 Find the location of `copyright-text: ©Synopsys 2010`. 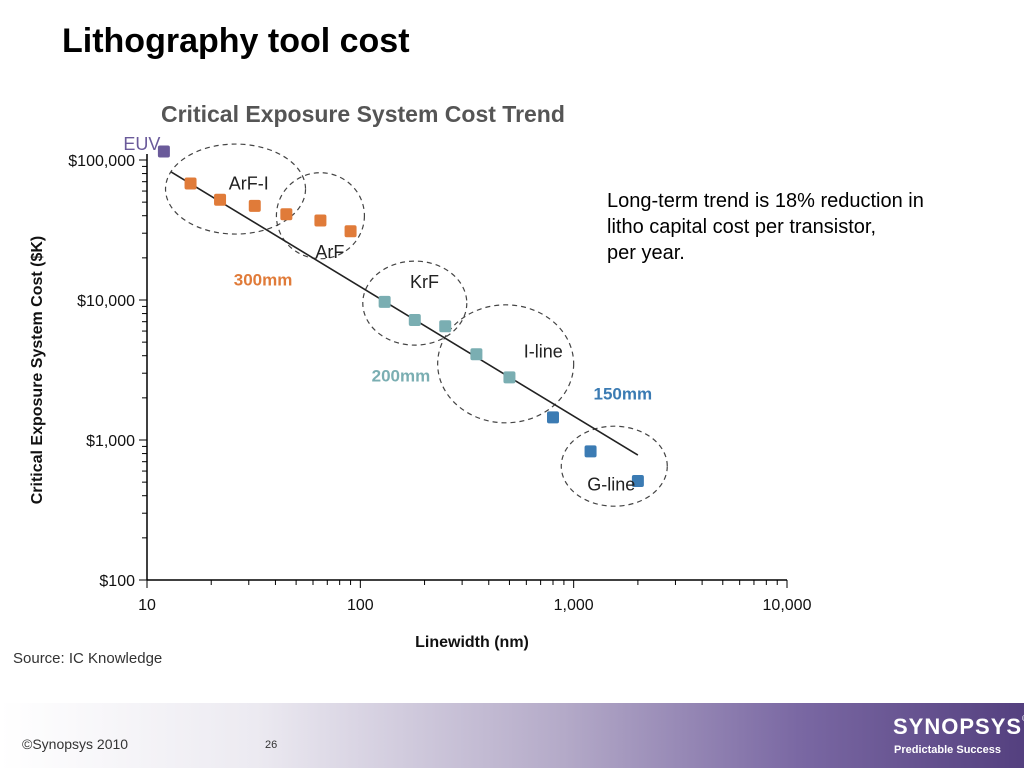

copyright-text: ©Synopsys 2010 is located at coordinates (75, 744).